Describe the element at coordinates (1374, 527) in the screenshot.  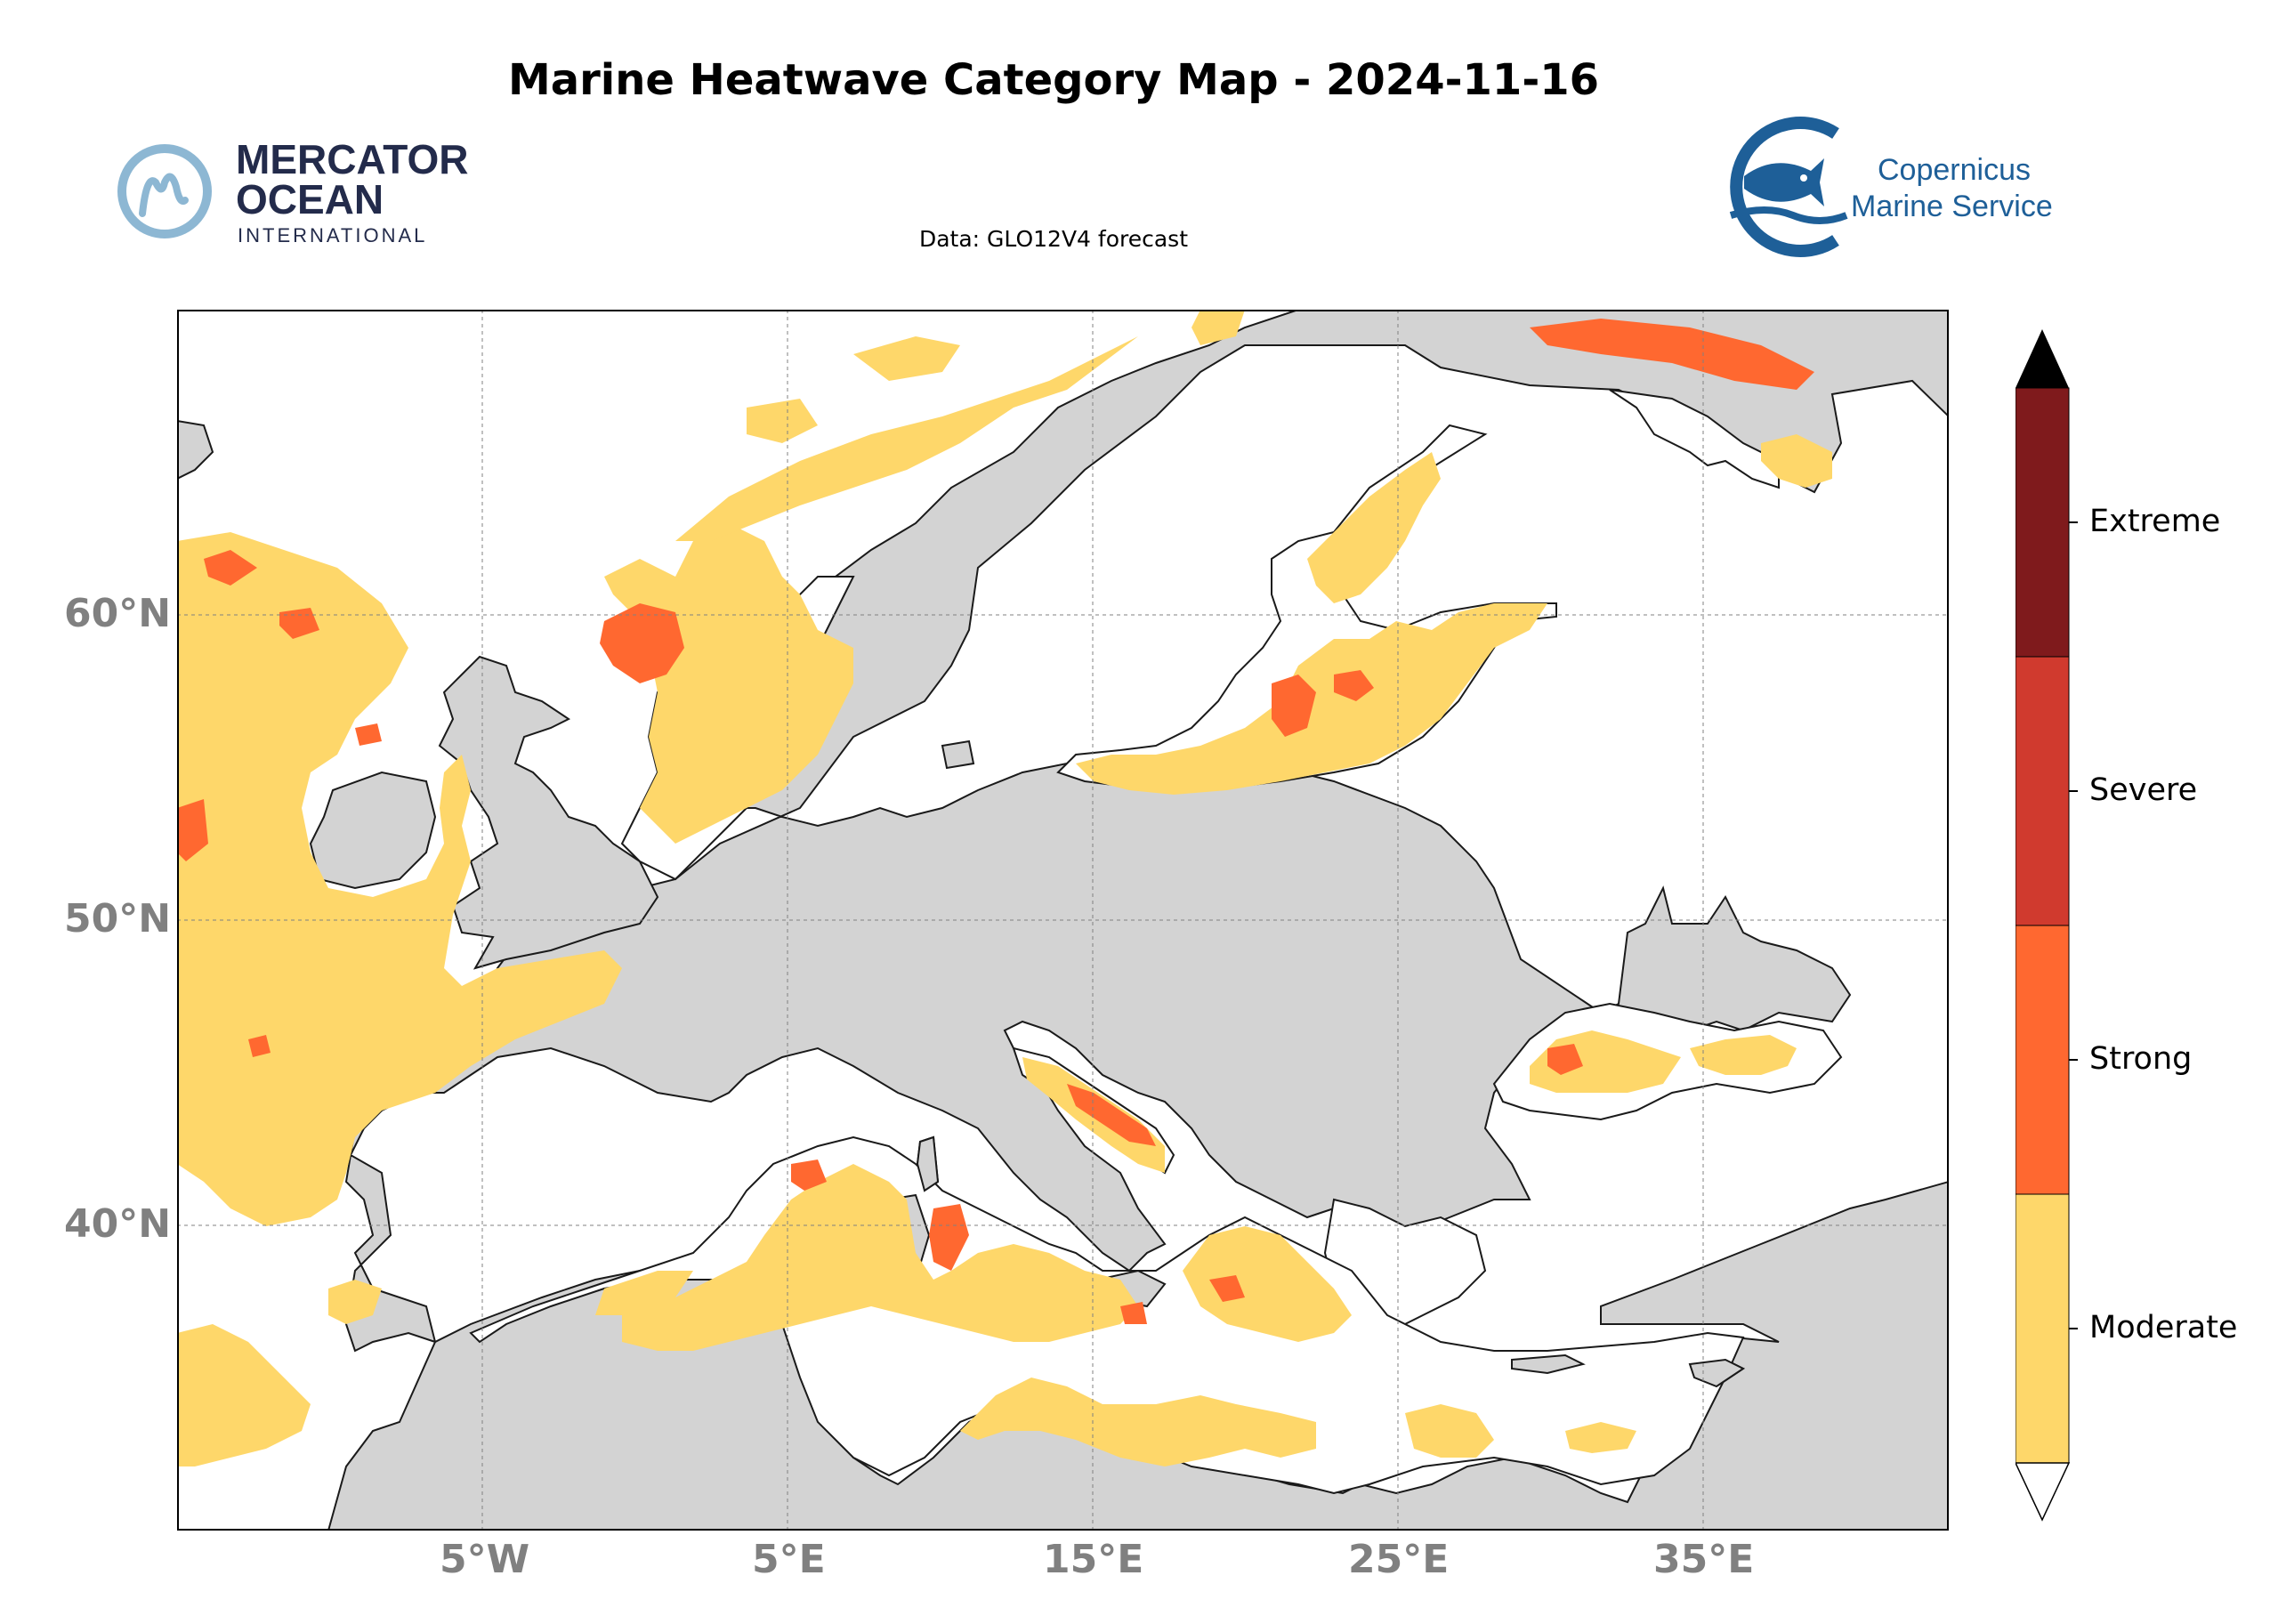
I see `moderate-gulf-of-bothnia` at that location.